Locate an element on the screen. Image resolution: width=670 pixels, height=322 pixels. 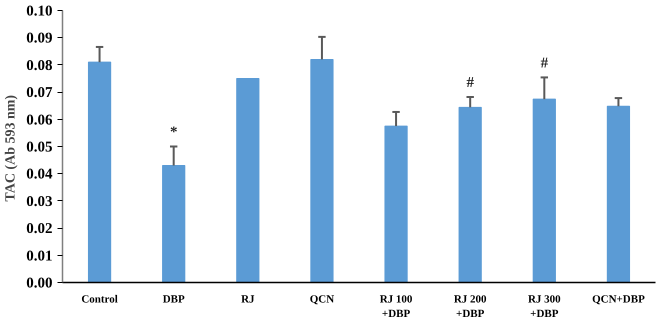
y-tick-label: 0.04 is located at coordinates (39, 174).